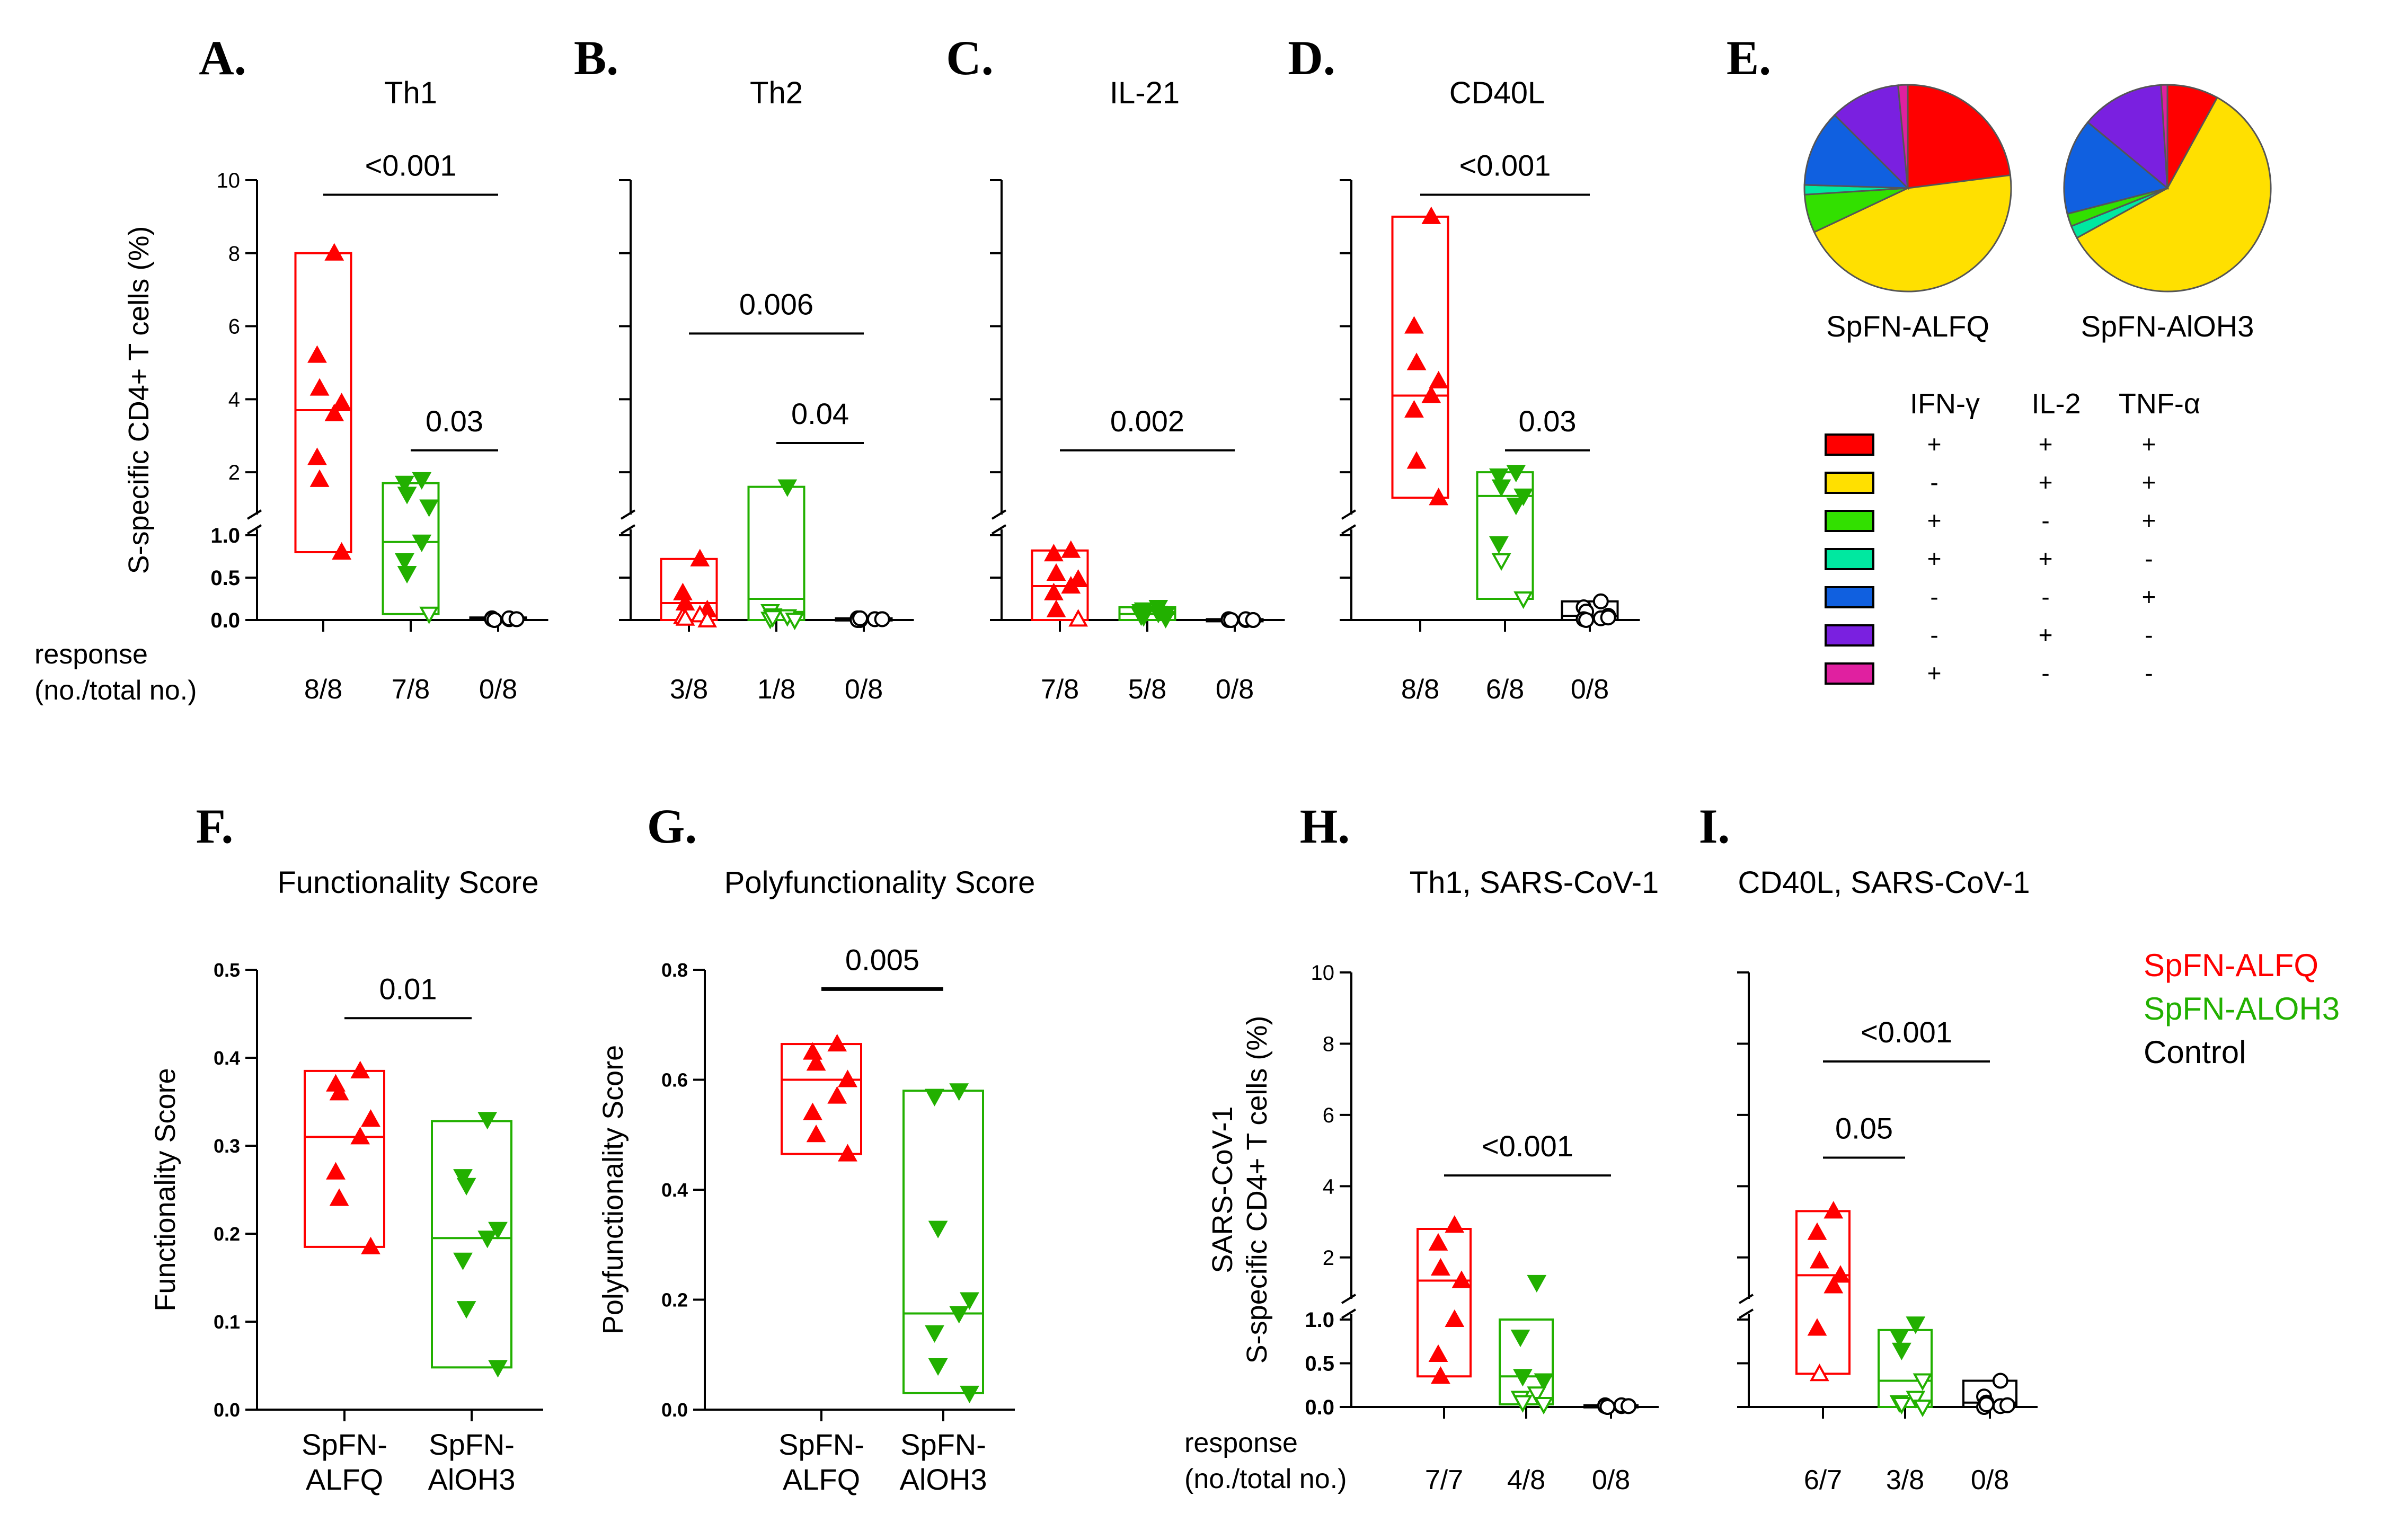 This screenshot has height=1540, width=2390. What do you see at coordinates (2231, 965) in the screenshot?
I see `legend-item: SpFN-ALFQ` at bounding box center [2231, 965].